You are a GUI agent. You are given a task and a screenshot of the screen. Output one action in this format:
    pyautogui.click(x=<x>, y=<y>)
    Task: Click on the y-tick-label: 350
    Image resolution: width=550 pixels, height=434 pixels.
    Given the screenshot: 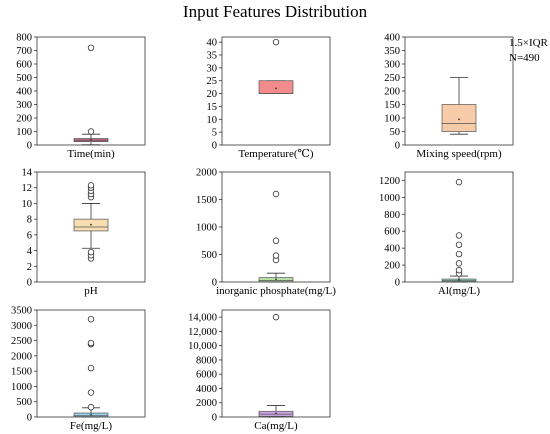 What is the action you would take?
    pyautogui.click(x=392, y=51)
    